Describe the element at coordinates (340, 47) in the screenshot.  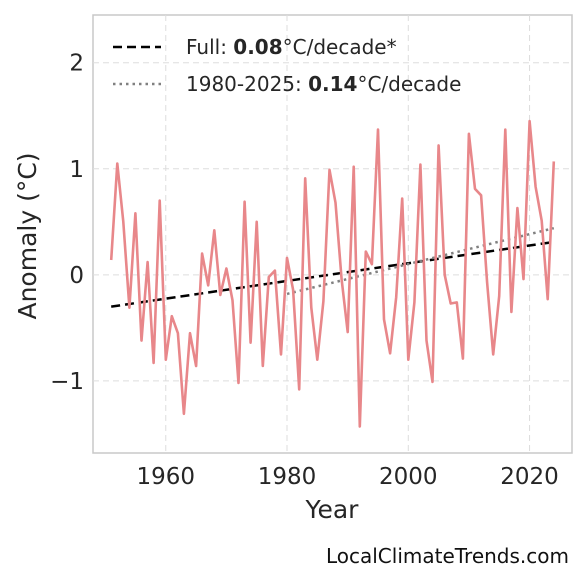
I see `legend-entry-unit: °C/decade*` at that location.